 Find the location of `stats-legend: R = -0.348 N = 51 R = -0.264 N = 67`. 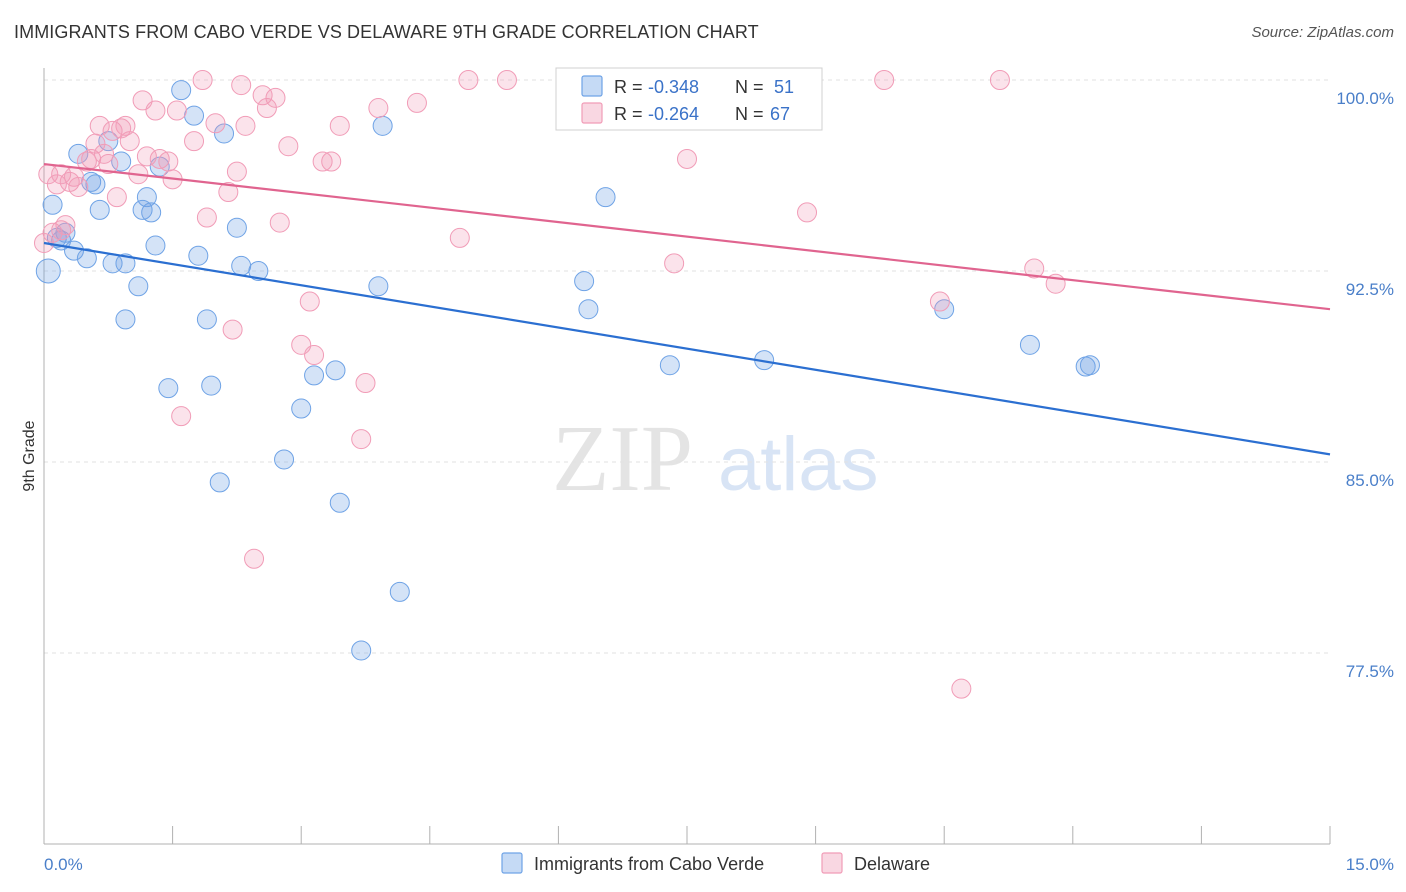

stats-legend: R = -0.348 N = 51 R = -0.264 N = 67 is located at coordinates (689, 99).